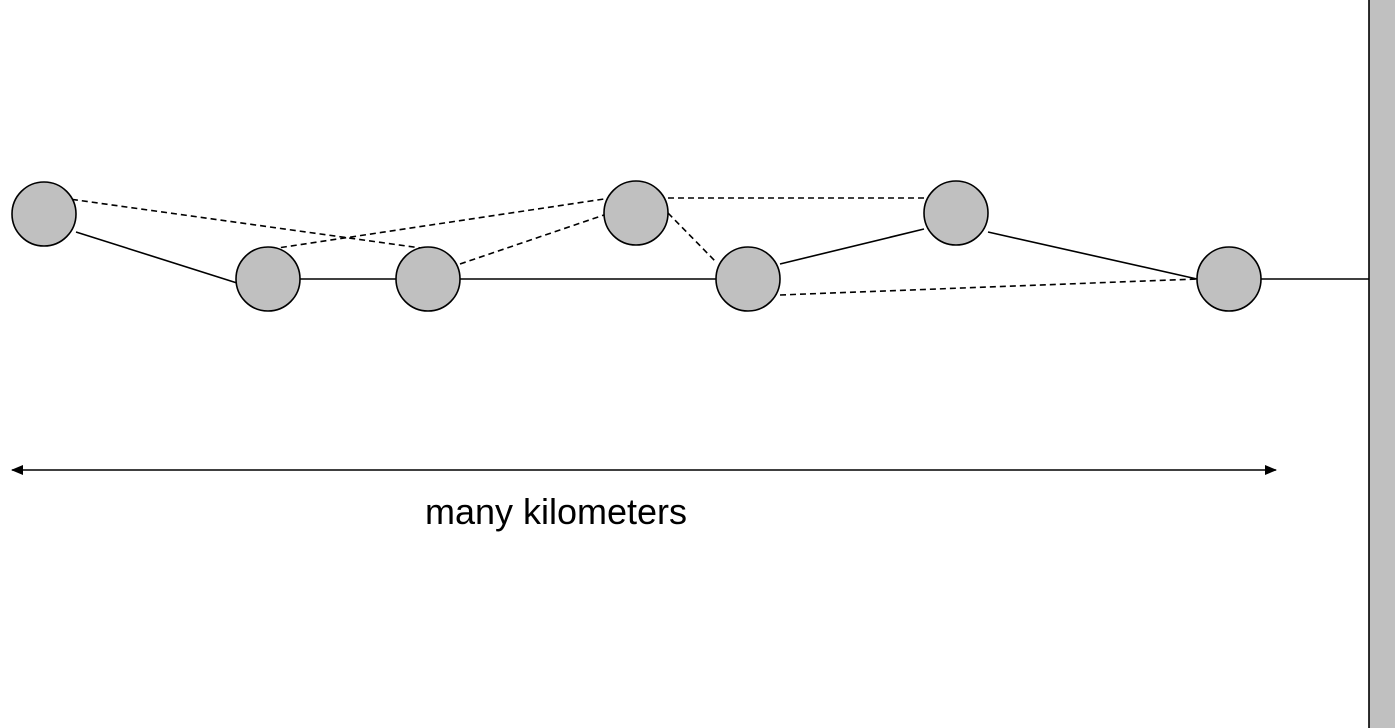 This screenshot has width=1395, height=728. Describe the element at coordinates (988, 287) in the screenshot. I see `link-dashed-n5-n7` at that location.